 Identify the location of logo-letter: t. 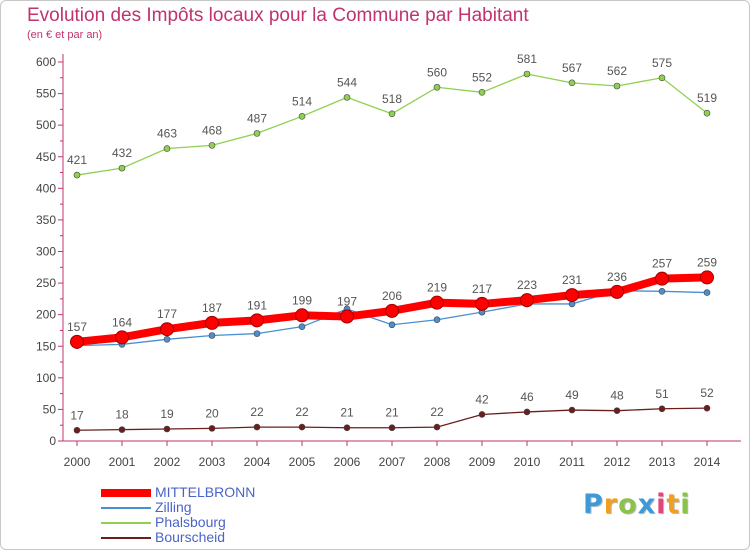
(673, 504).